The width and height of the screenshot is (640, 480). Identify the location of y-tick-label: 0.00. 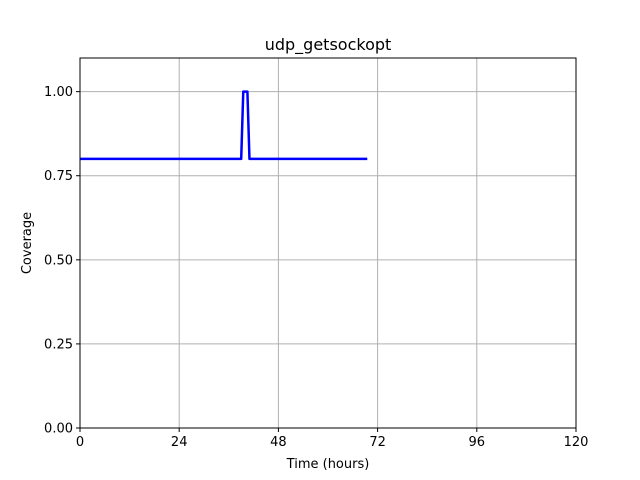
(58, 429).